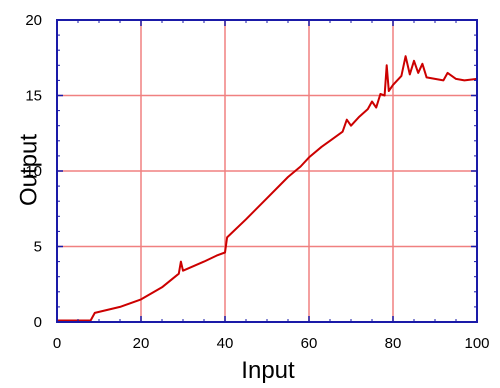 This screenshot has height=388, width=500. Describe the element at coordinates (268, 370) in the screenshot. I see `x-axis-label: Input` at that location.